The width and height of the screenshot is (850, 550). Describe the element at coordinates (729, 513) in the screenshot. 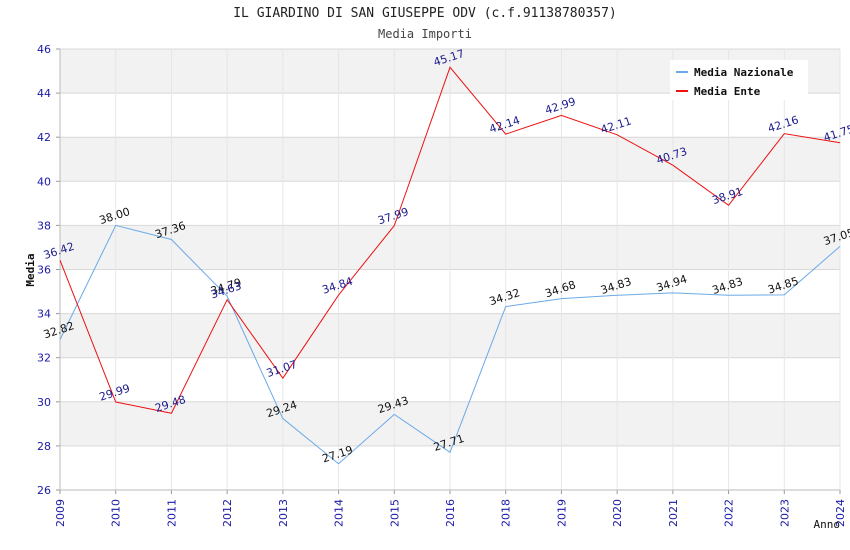

I see `x-tick-label: 2022` at that location.